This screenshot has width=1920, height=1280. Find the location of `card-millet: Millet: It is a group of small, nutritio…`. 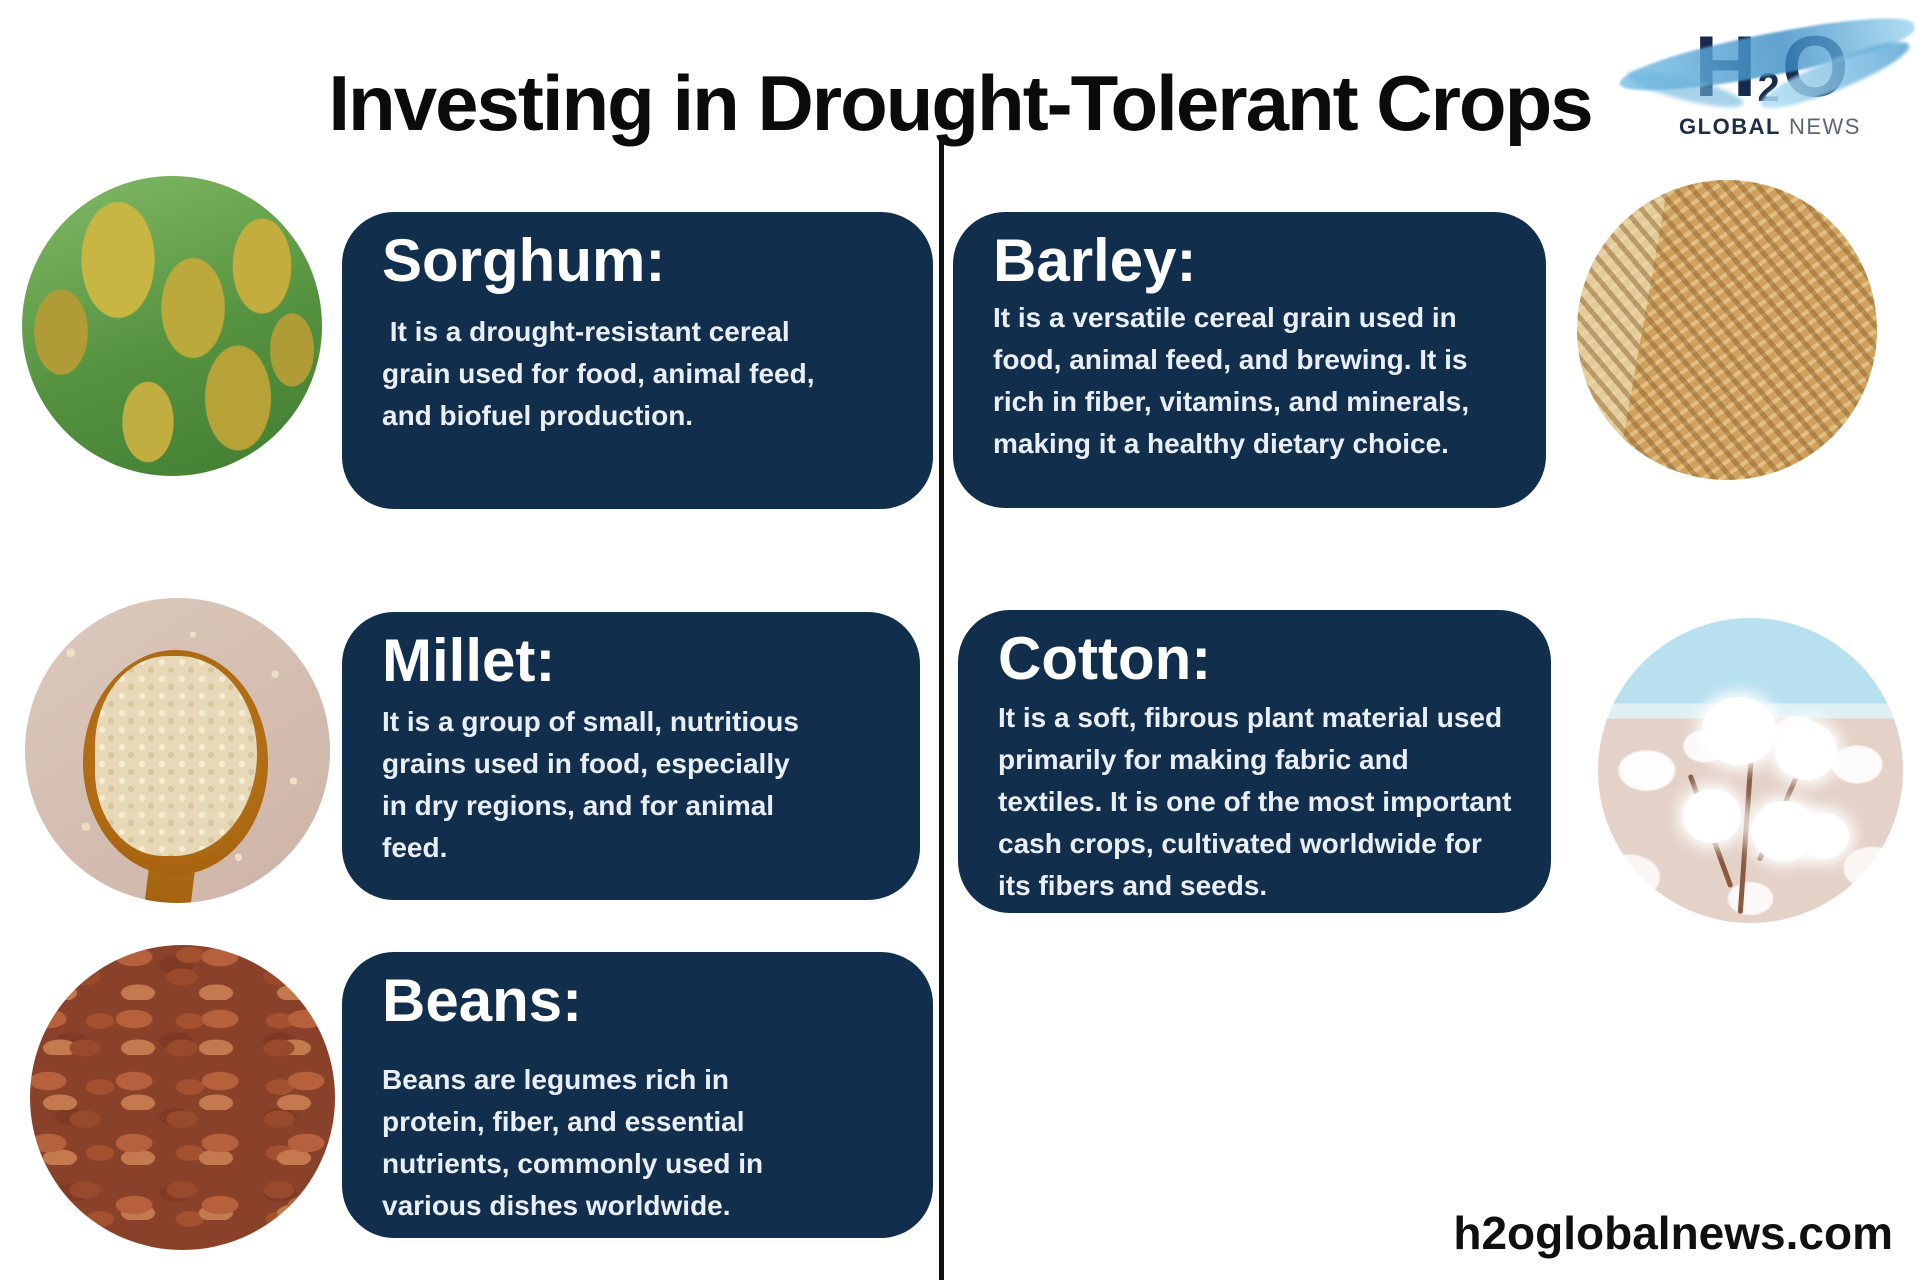

card-millet: Millet: It is a group of small, nutritio… is located at coordinates (631, 756).